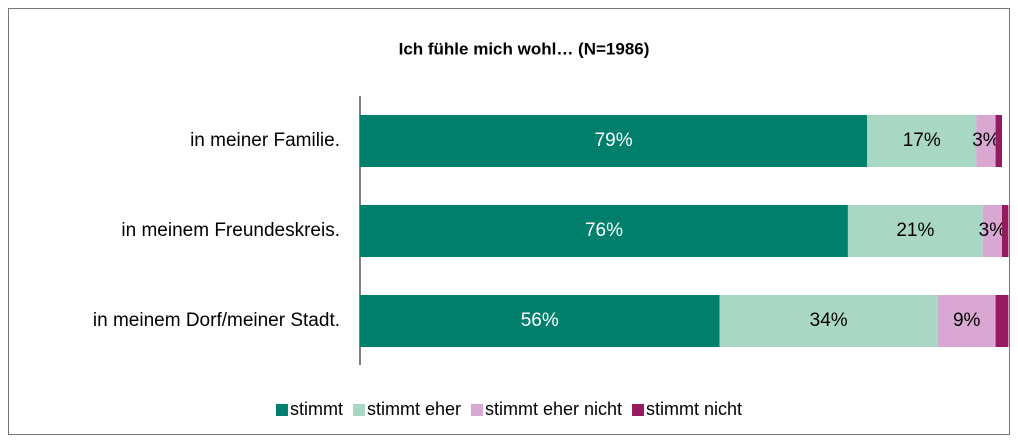 Image resolution: width=1018 pixels, height=443 pixels. I want to click on data-label: 21%, so click(915, 230).